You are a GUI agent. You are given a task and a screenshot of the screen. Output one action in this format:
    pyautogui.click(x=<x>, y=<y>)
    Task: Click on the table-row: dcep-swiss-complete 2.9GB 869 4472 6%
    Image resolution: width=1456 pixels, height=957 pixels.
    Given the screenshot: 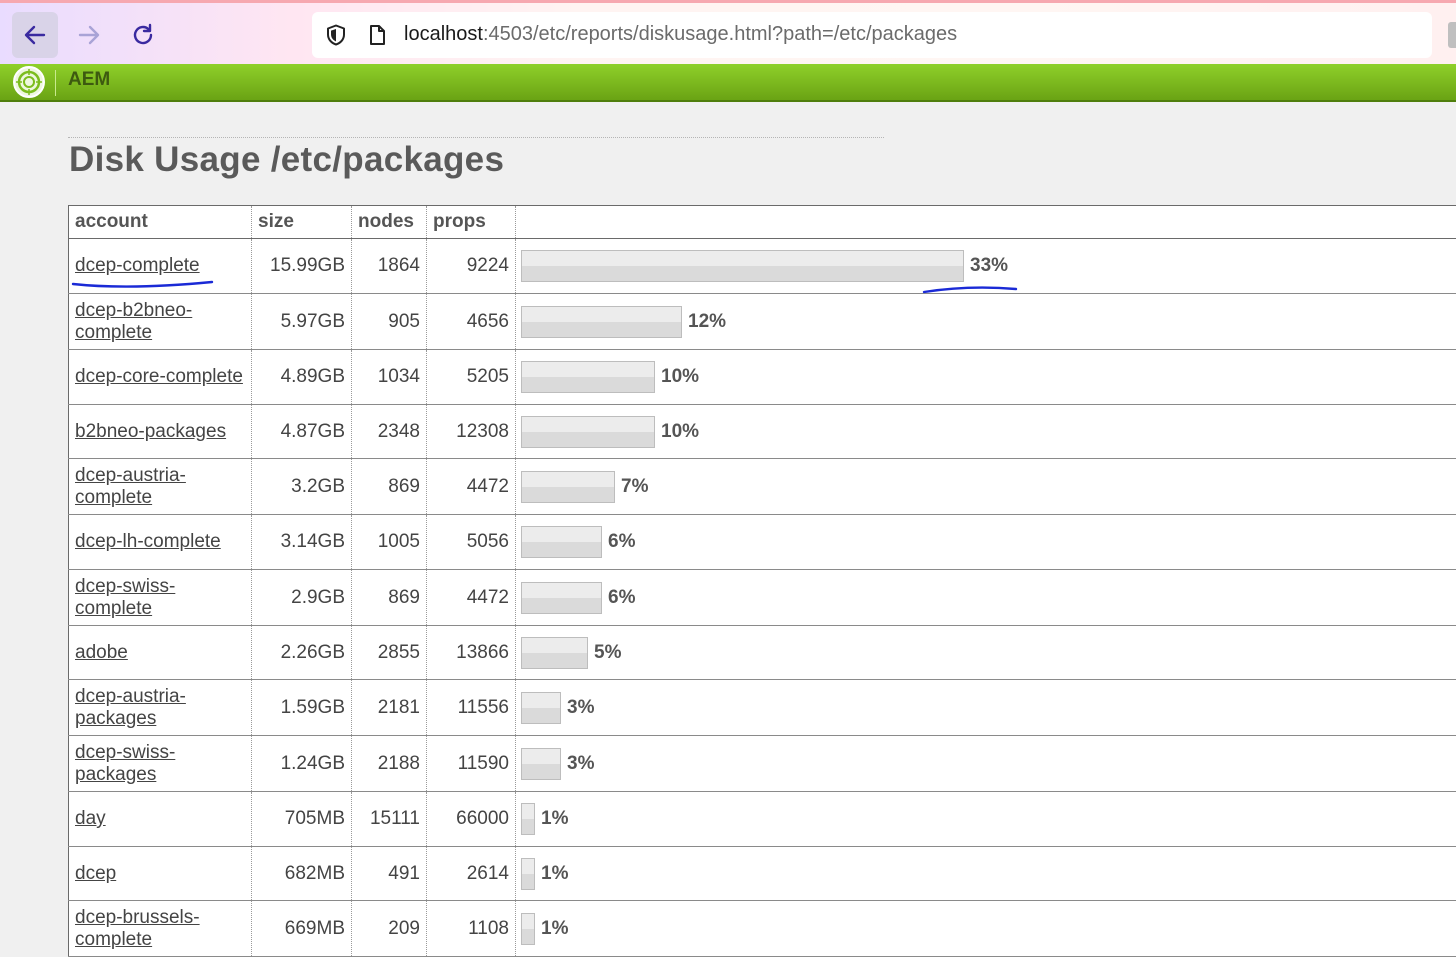 What is the action you would take?
    pyautogui.click(x=762, y=597)
    